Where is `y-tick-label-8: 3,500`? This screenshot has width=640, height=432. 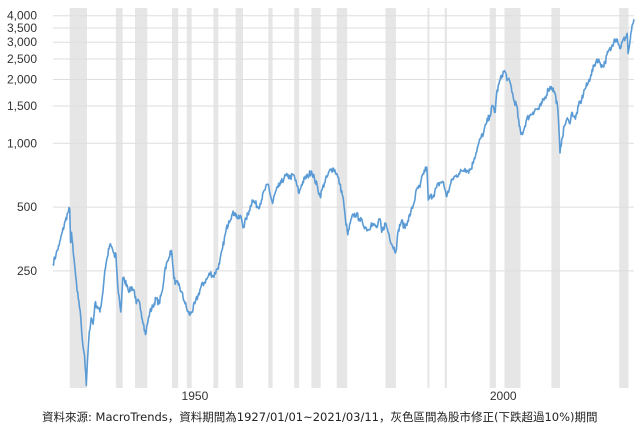 y-tick-label-8: 3,500 is located at coordinates (22, 28).